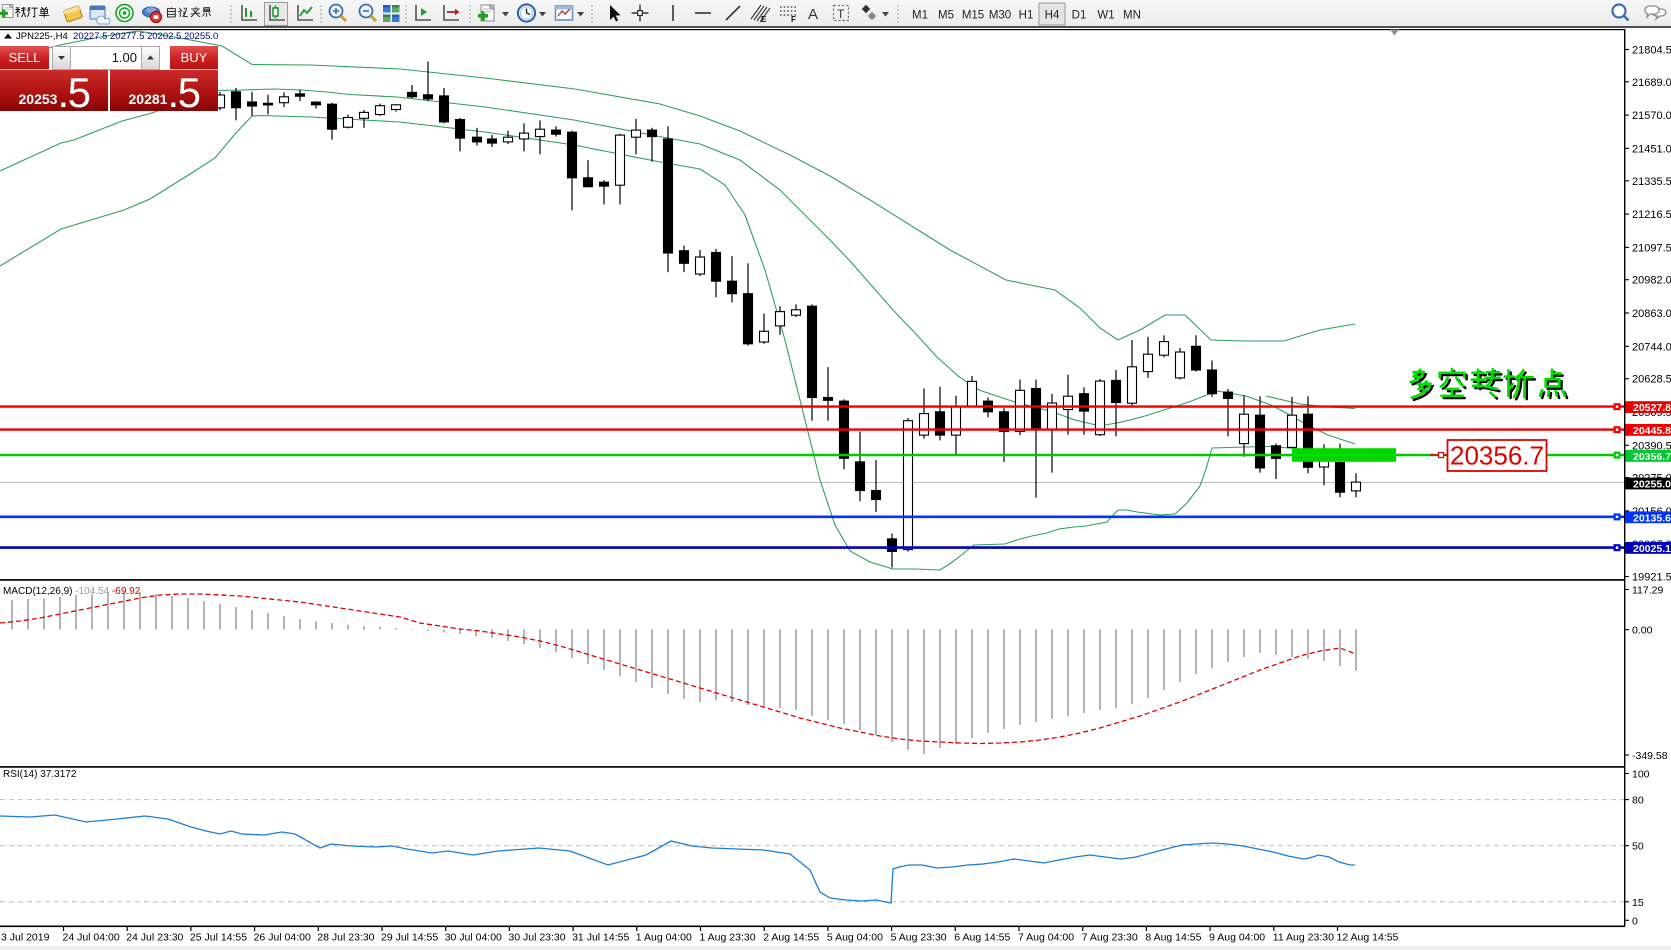  I want to click on svg-text: M30, so click(1000, 16).